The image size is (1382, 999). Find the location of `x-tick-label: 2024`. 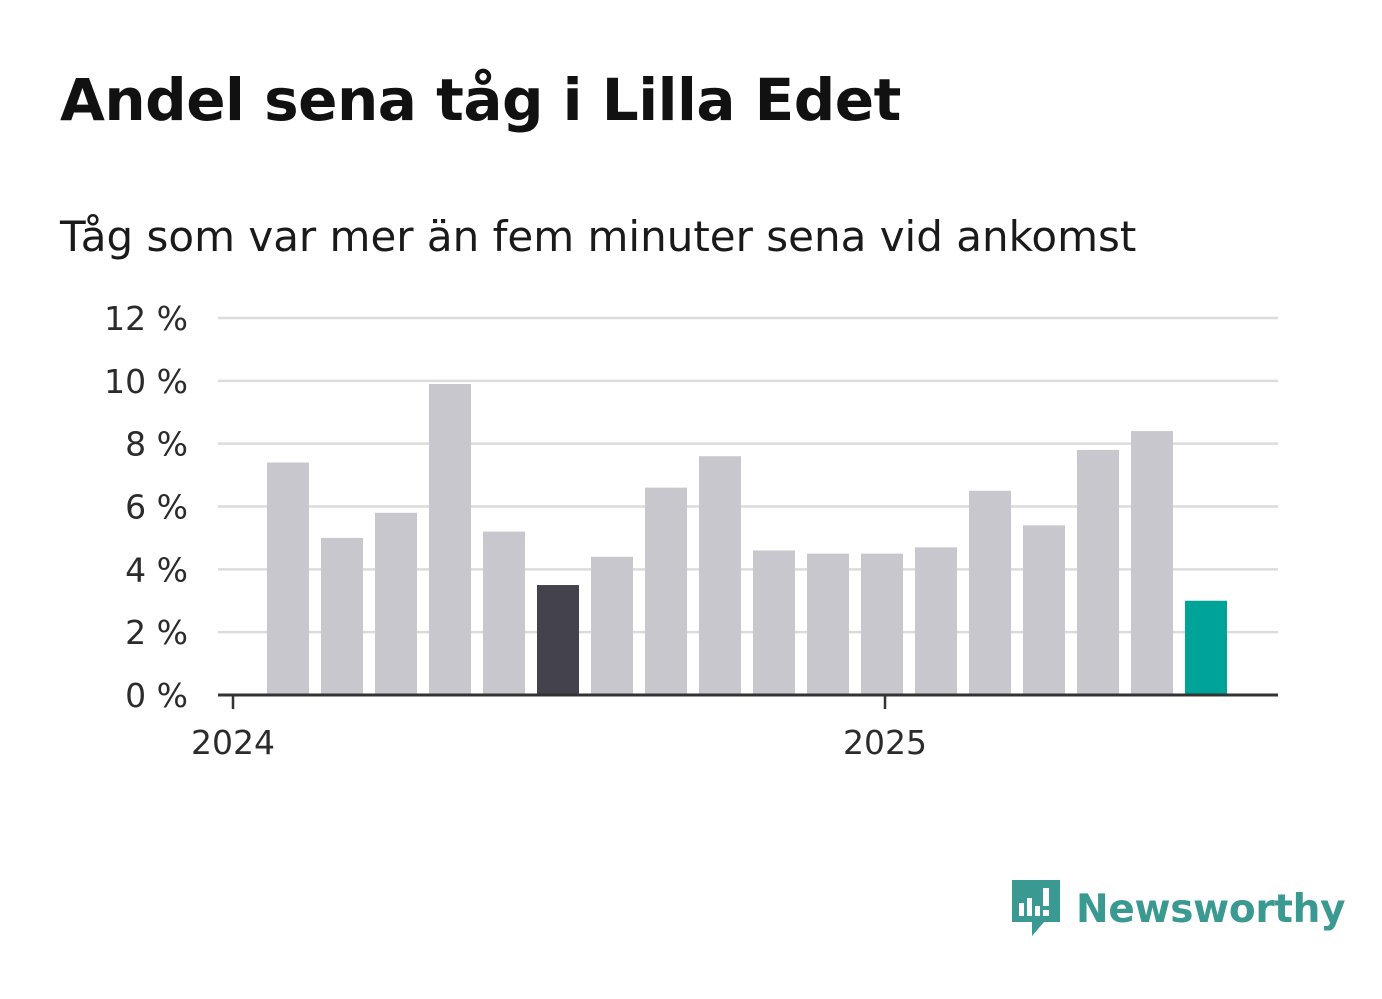

x-tick-label: 2024 is located at coordinates (233, 742).